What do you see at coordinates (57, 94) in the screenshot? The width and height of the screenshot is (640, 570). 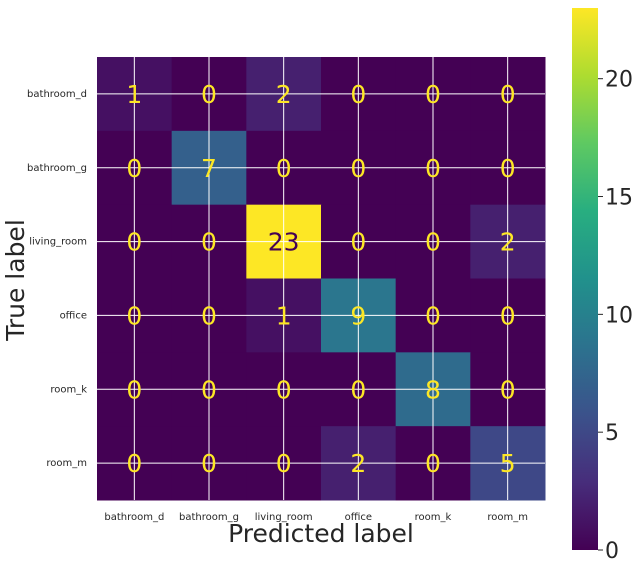 I see `y-tick-label-bathroom_d: bathroom_d` at bounding box center [57, 94].